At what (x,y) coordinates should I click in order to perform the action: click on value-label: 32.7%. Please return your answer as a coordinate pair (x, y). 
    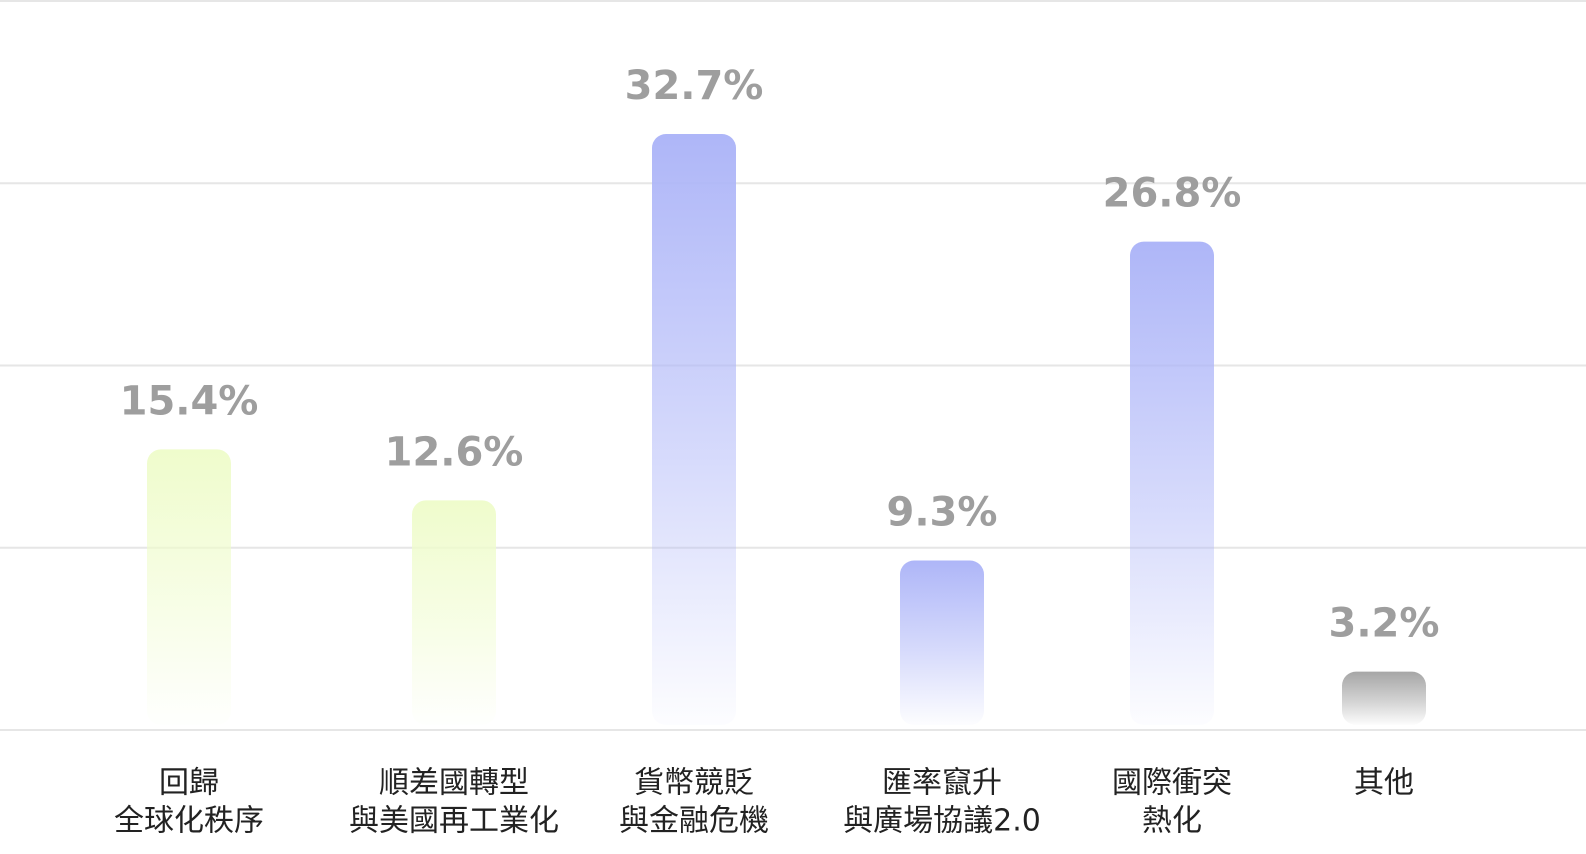
    Looking at the image, I should click on (694, 86).